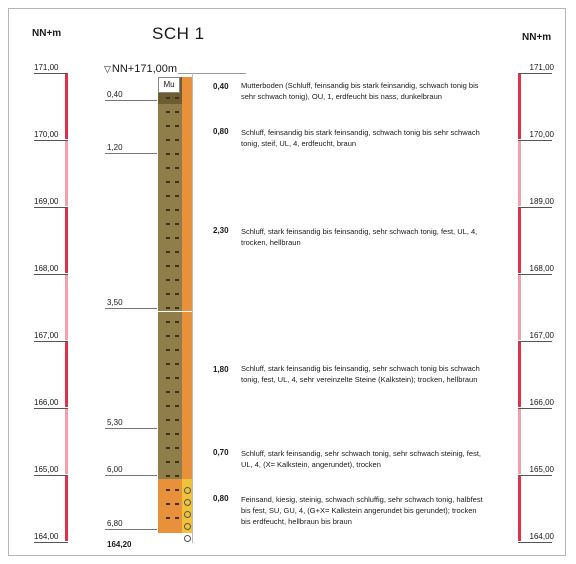  Describe the element at coordinates (107, 69) in the screenshot. I see `triangle-icon: ▽` at that location.